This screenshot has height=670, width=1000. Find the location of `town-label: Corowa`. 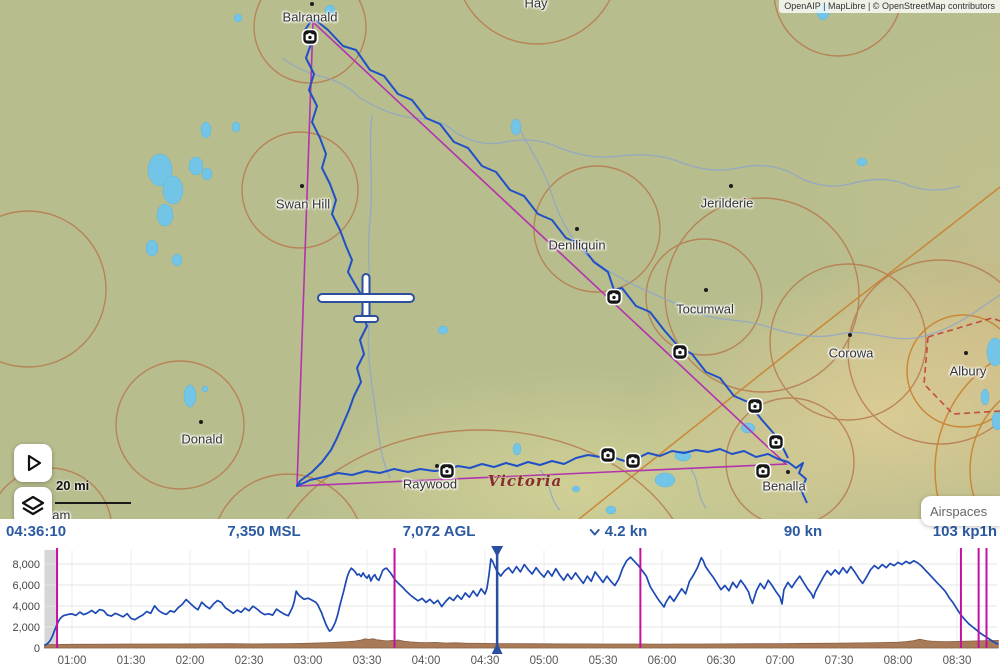

town-label: Corowa is located at coordinates (851, 353).